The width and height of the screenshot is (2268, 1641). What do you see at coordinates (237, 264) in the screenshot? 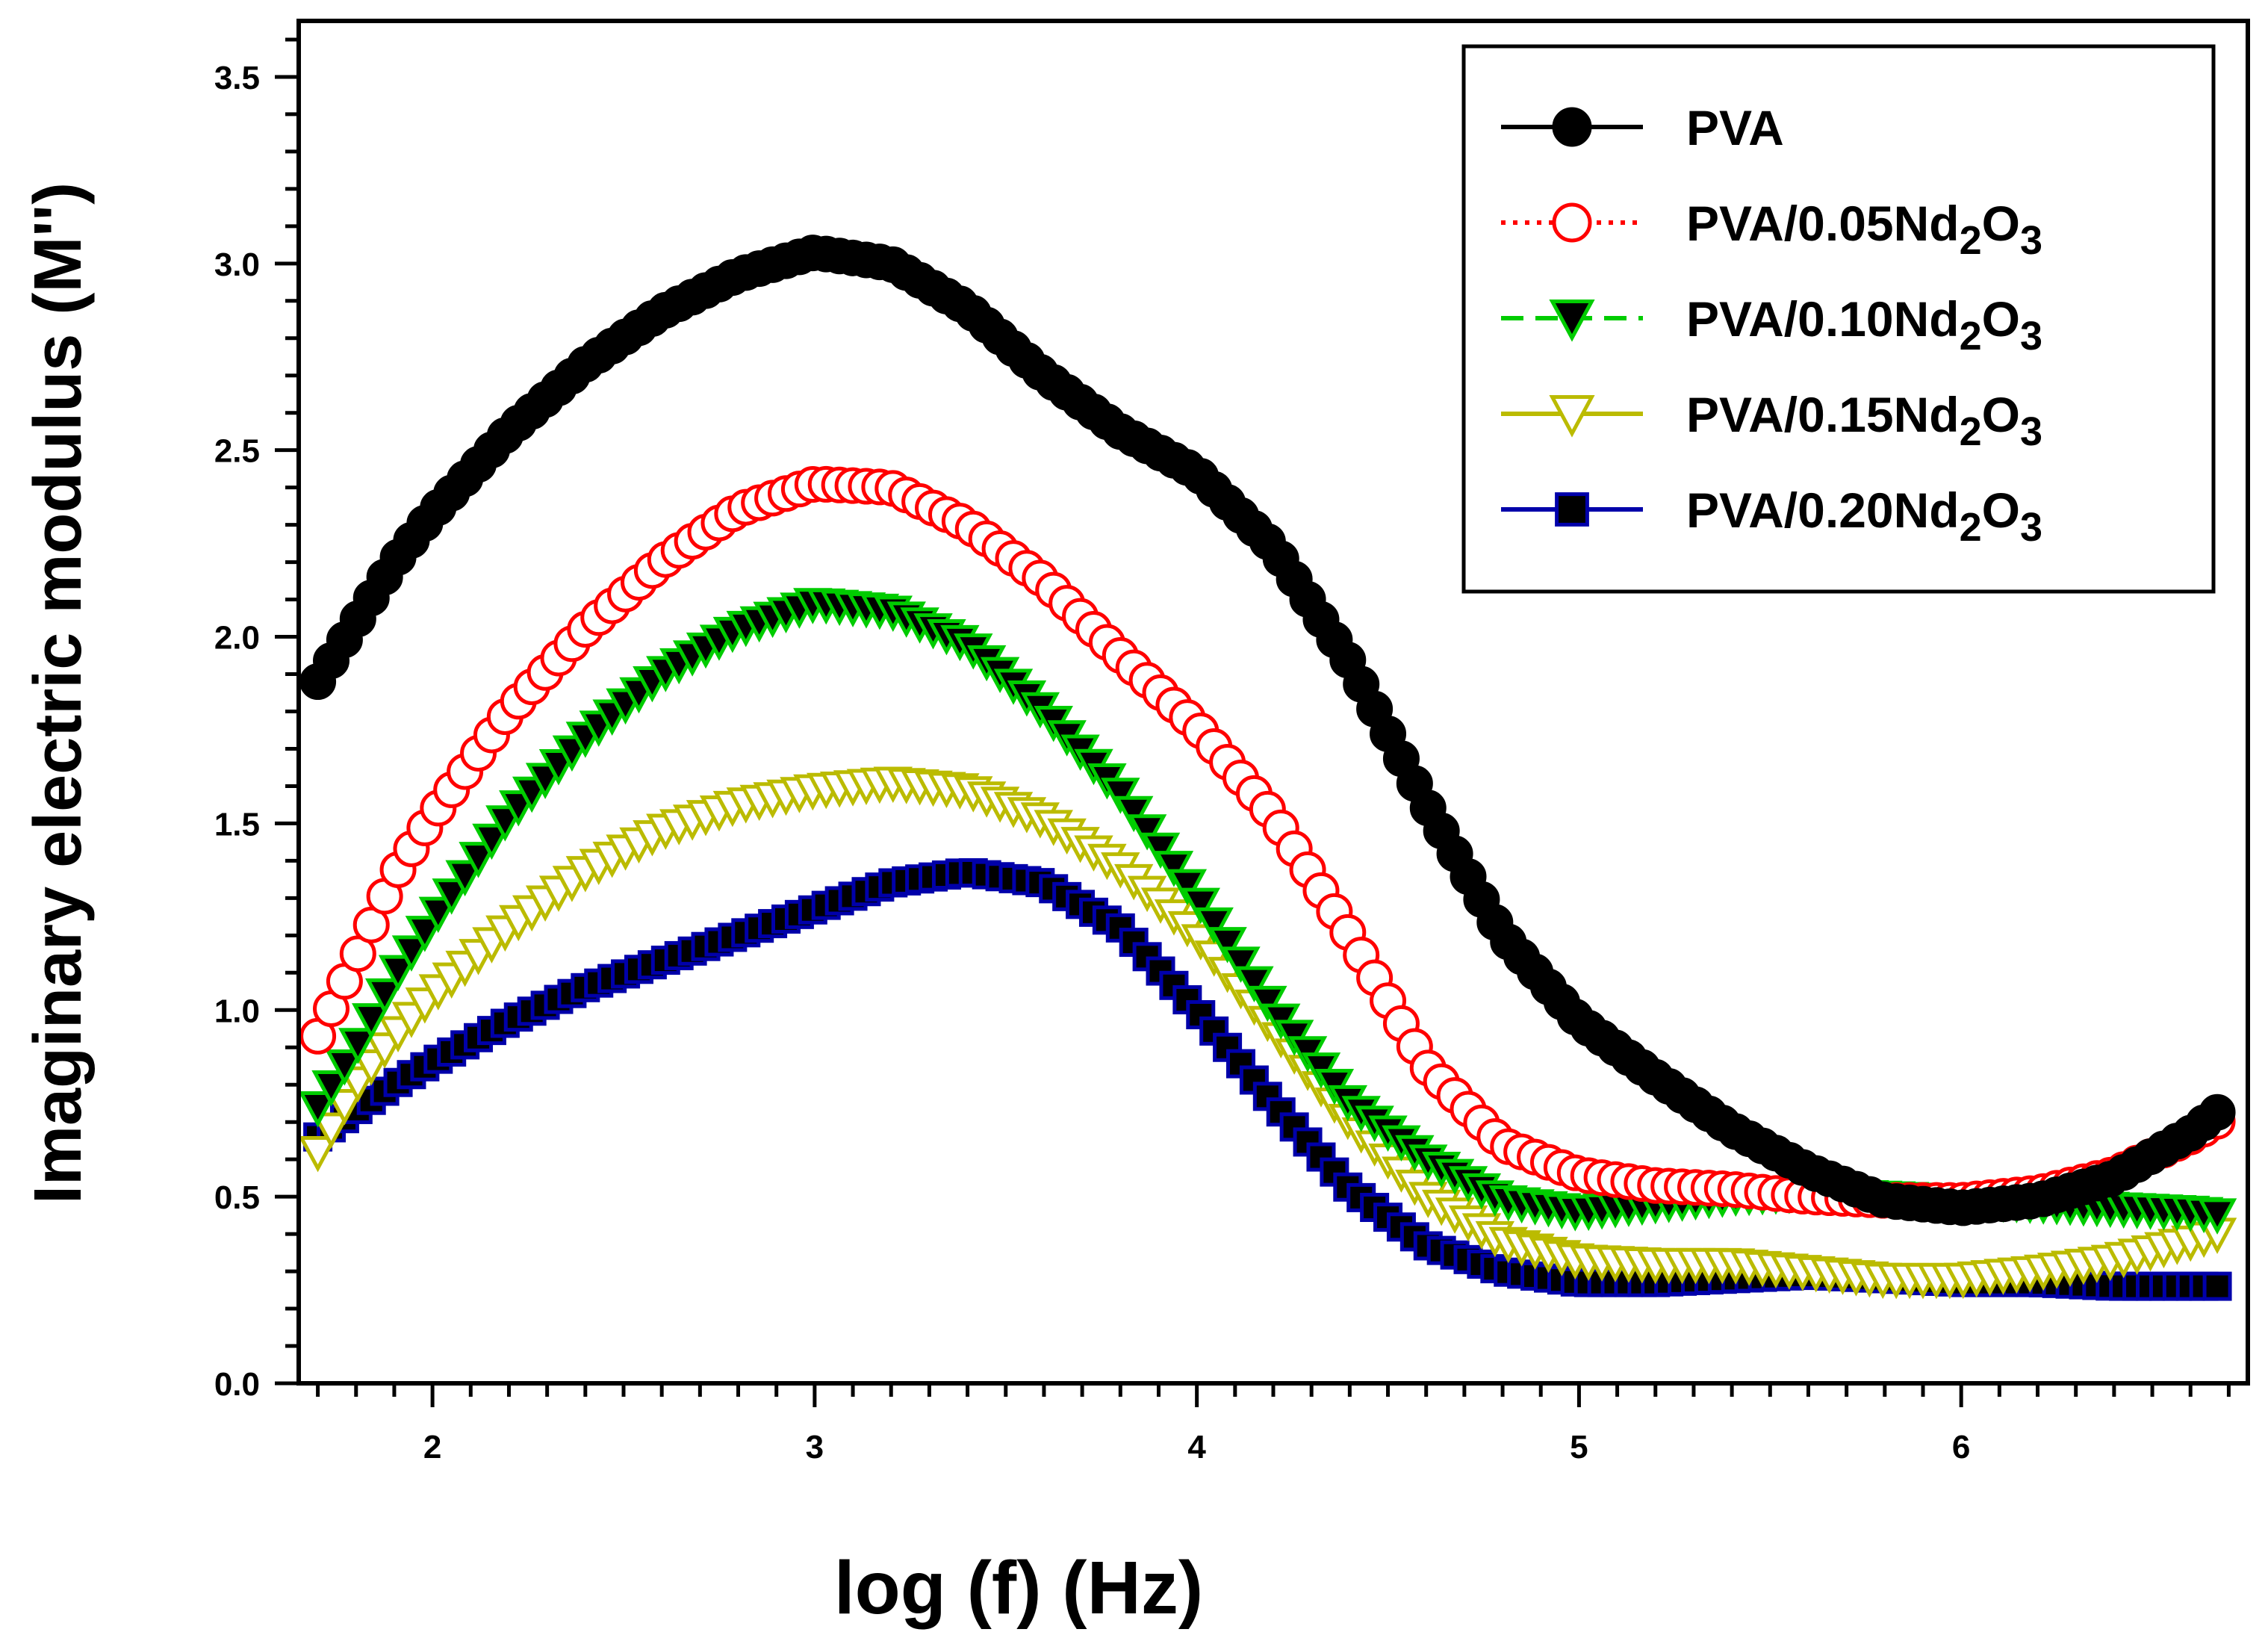
I see `y-tick-label: 3.0` at bounding box center [237, 264].